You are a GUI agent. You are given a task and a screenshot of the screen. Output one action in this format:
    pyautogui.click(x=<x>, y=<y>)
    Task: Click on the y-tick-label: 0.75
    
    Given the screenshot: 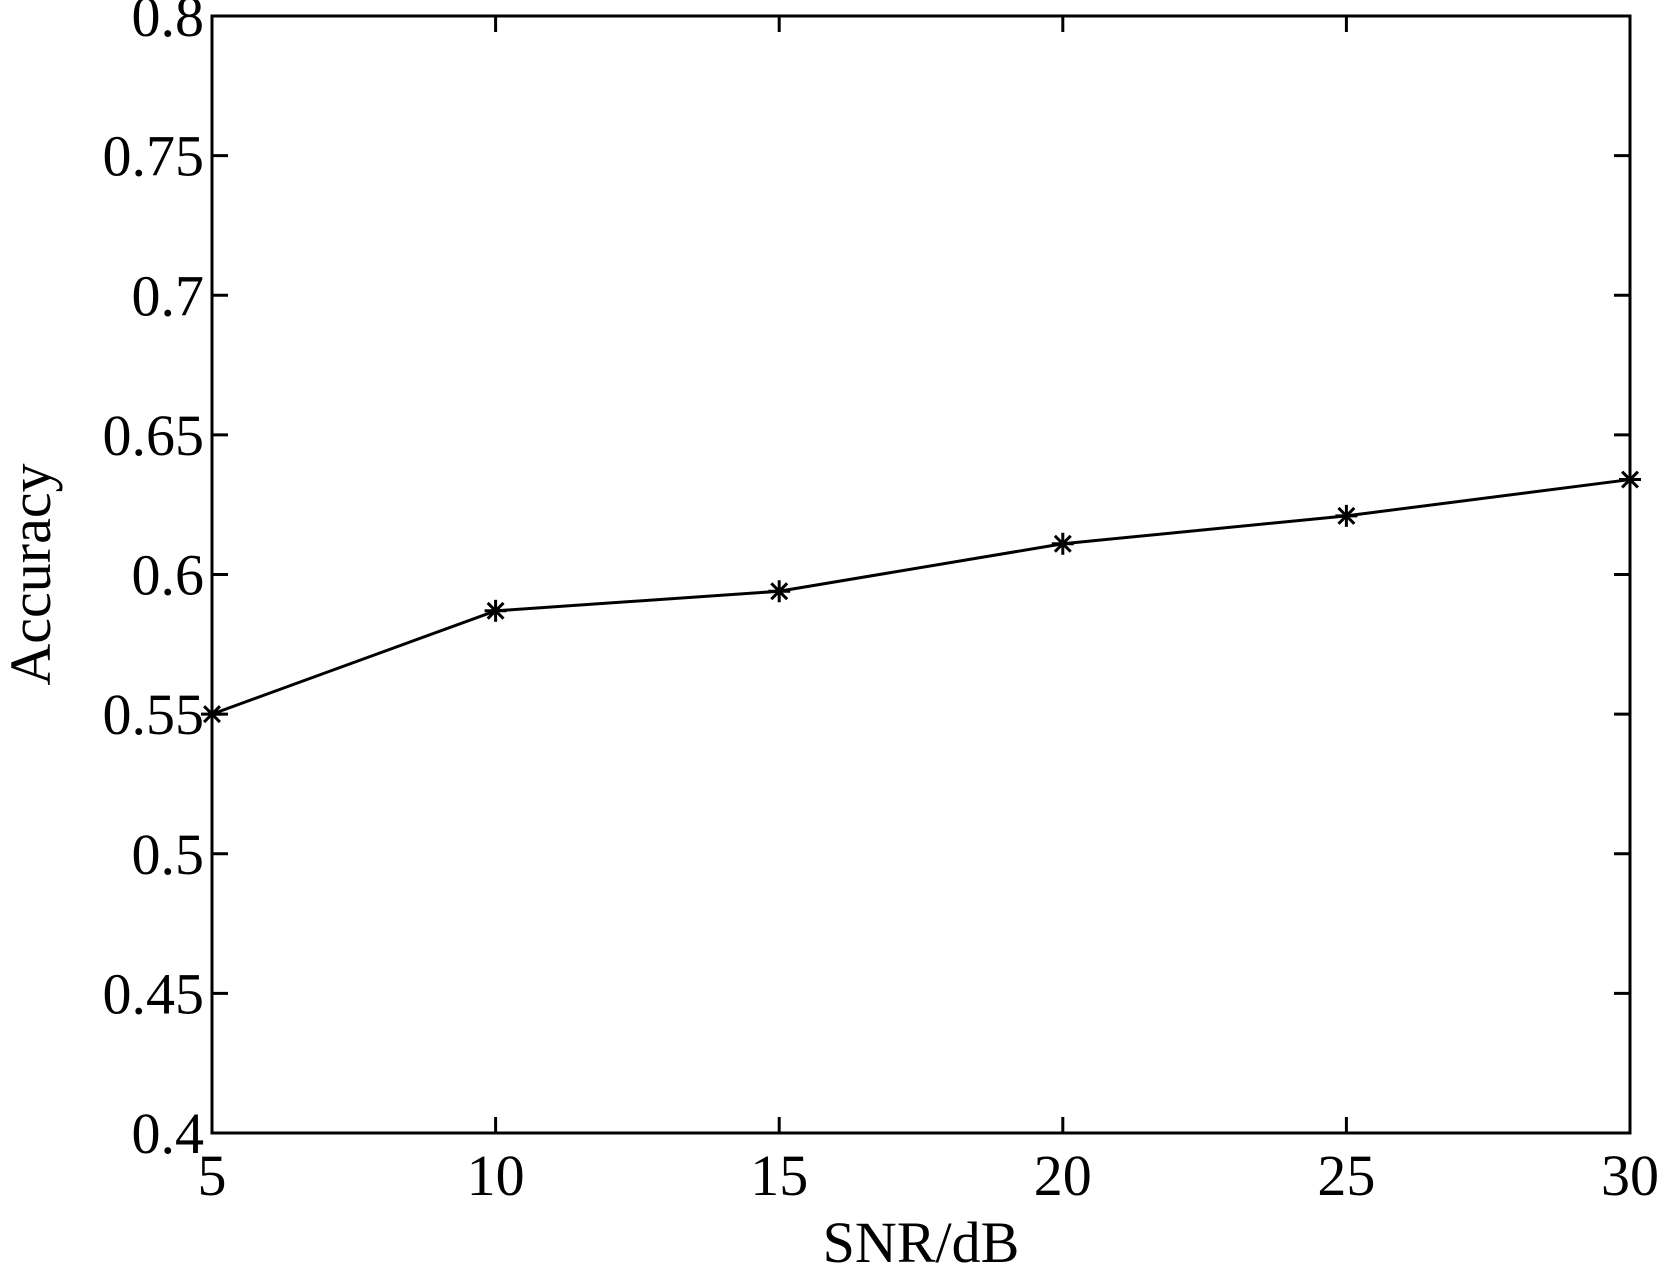 What is the action you would take?
    pyautogui.click(x=154, y=156)
    